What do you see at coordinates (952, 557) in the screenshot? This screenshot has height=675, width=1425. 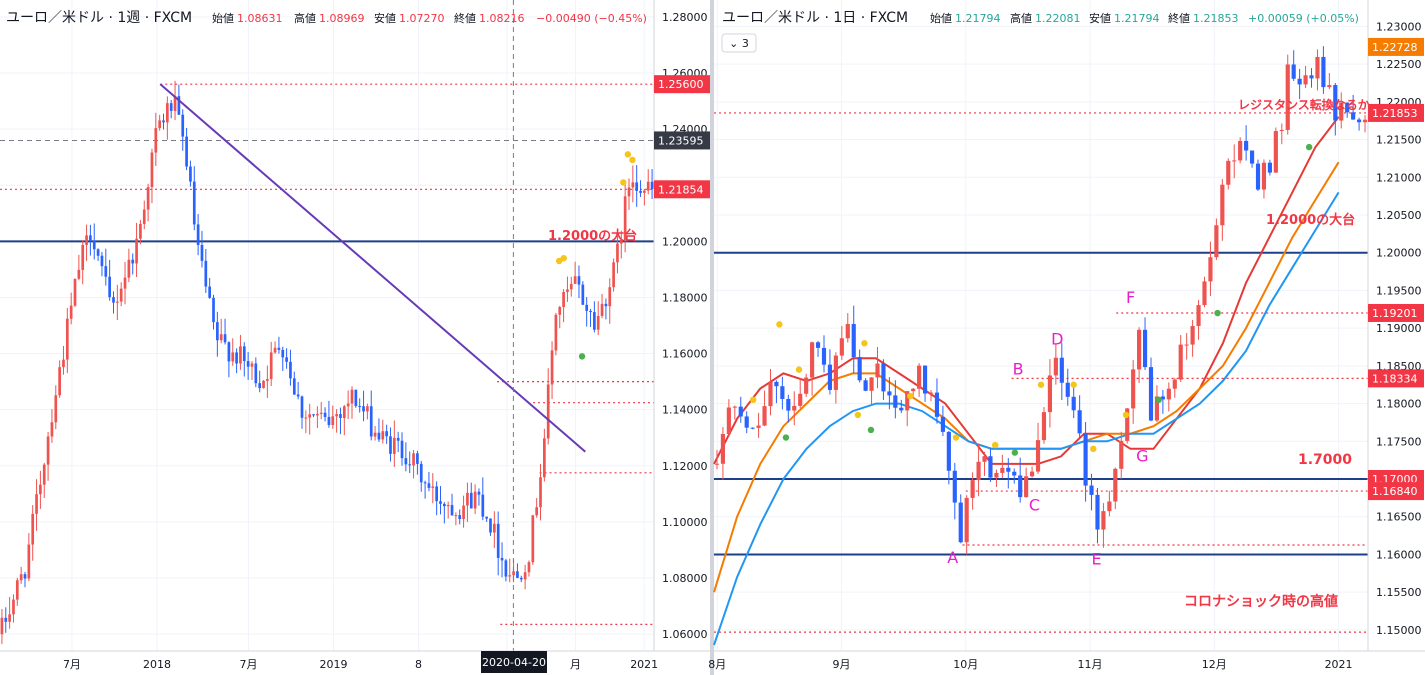 I see `point-label-a: A` at bounding box center [952, 557].